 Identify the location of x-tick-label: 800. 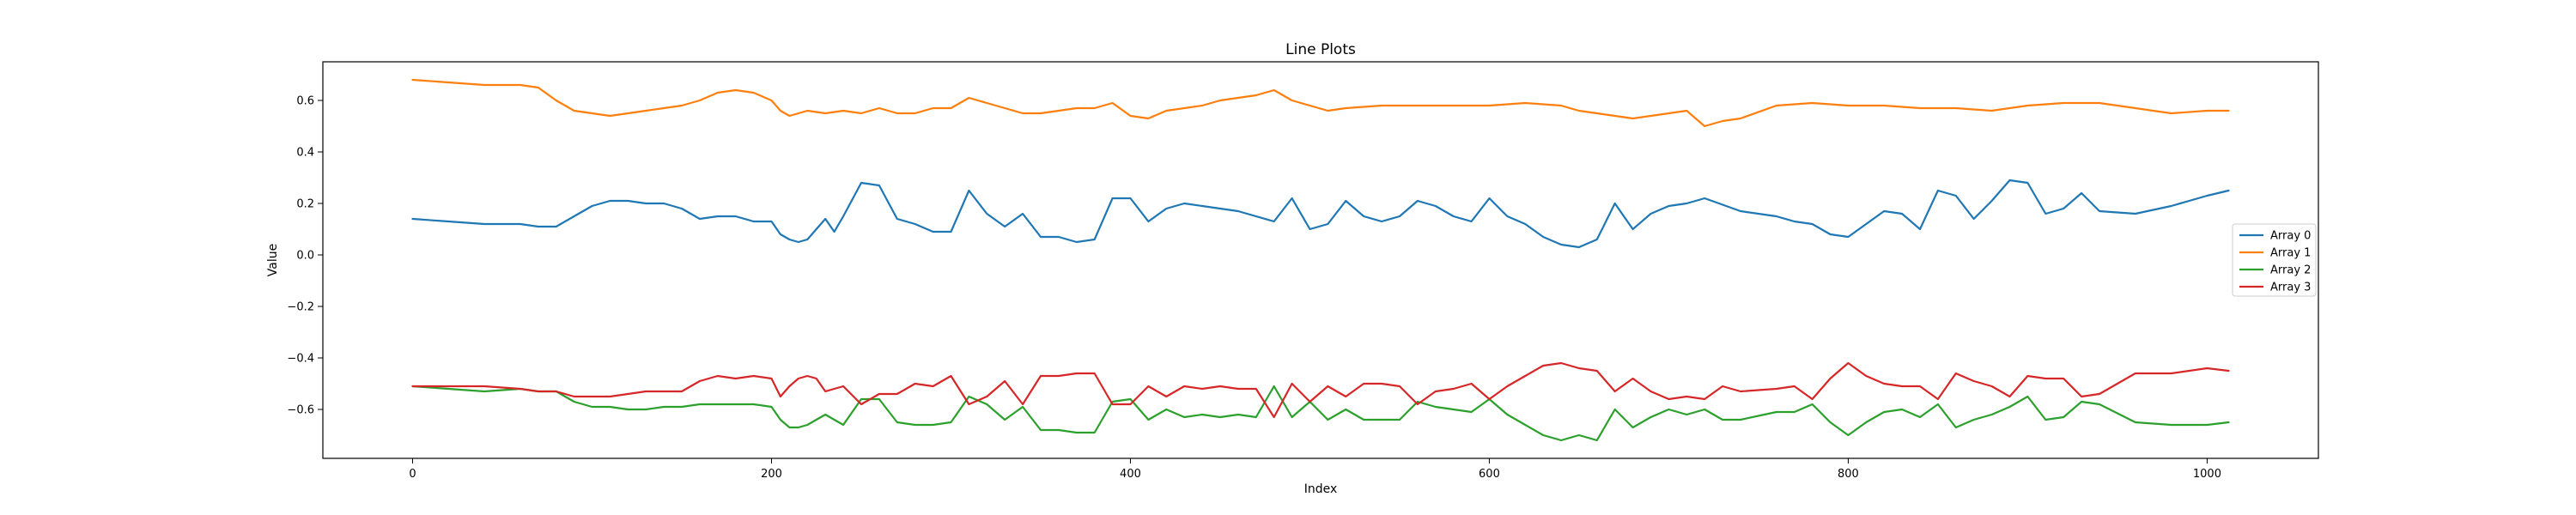
(1849, 474).